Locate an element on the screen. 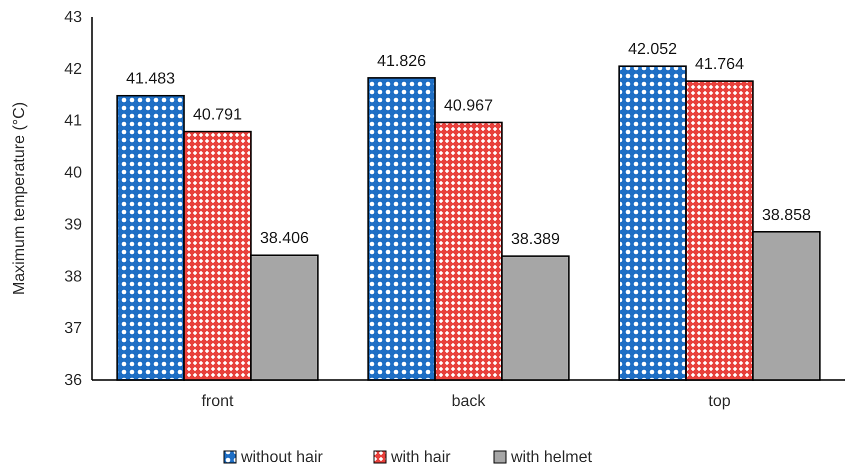 This screenshot has height=470, width=854. y-tick-label: 37 is located at coordinates (73, 329).